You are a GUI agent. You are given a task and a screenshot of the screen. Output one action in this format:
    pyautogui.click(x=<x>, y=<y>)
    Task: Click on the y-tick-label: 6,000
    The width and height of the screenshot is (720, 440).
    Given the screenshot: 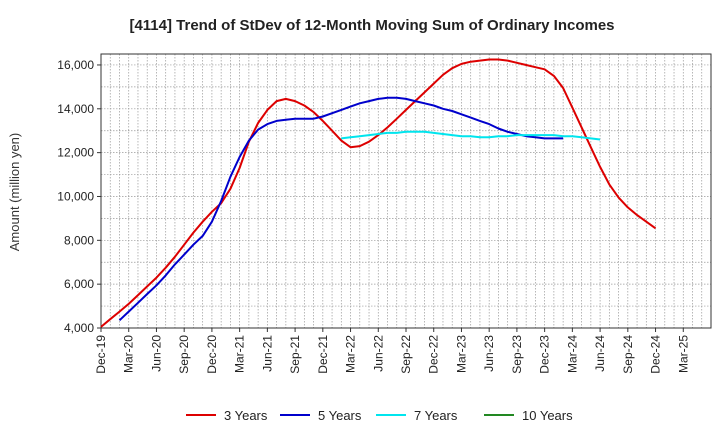 What is the action you would take?
    pyautogui.click(x=79, y=284)
    